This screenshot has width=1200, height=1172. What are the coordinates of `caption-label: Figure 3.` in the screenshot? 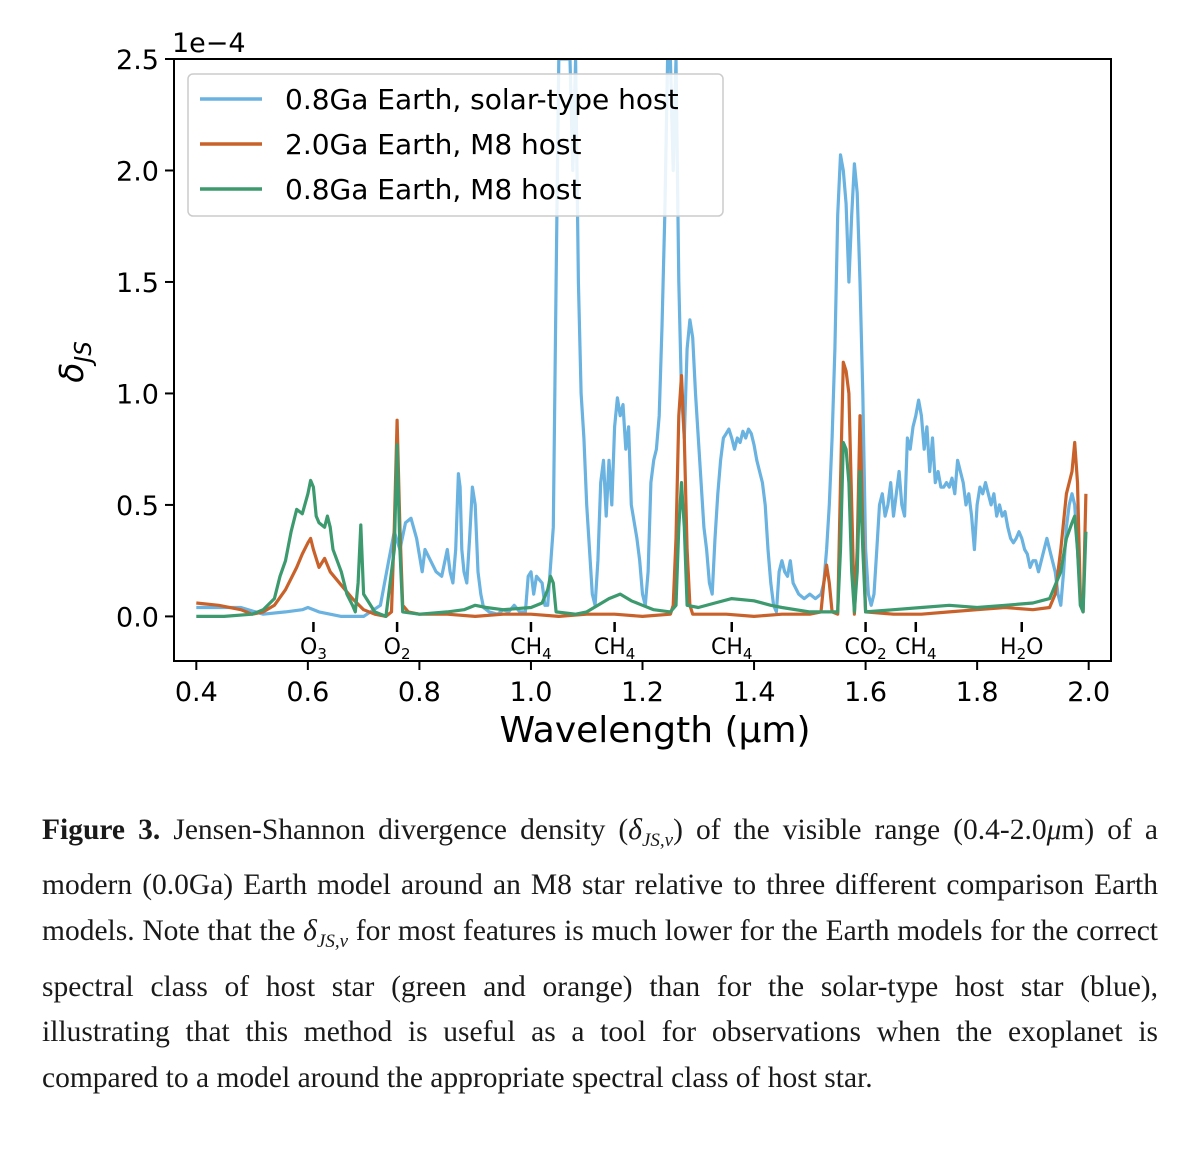 It's located at (101, 830).